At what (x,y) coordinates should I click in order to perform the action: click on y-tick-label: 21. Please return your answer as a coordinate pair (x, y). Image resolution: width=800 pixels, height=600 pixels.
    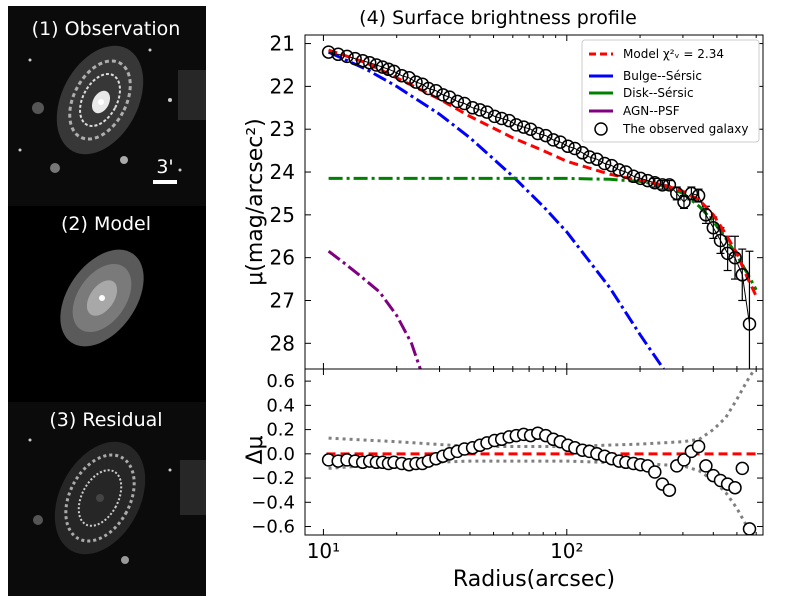
    Looking at the image, I should click on (282, 44).